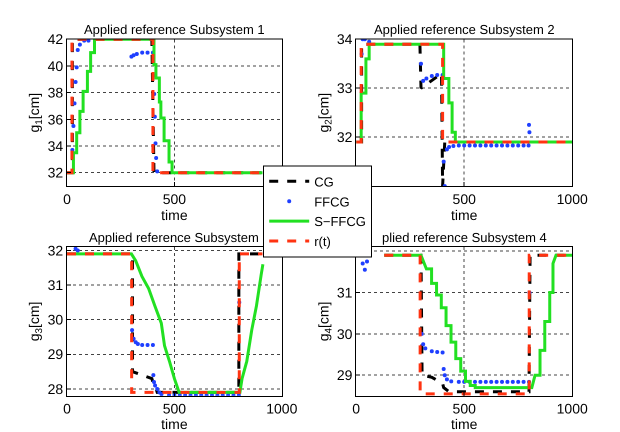 The height and width of the screenshot is (432, 620). What do you see at coordinates (464, 29) in the screenshot?
I see `chart-title: Applied reference Subsystem 2` at bounding box center [464, 29].